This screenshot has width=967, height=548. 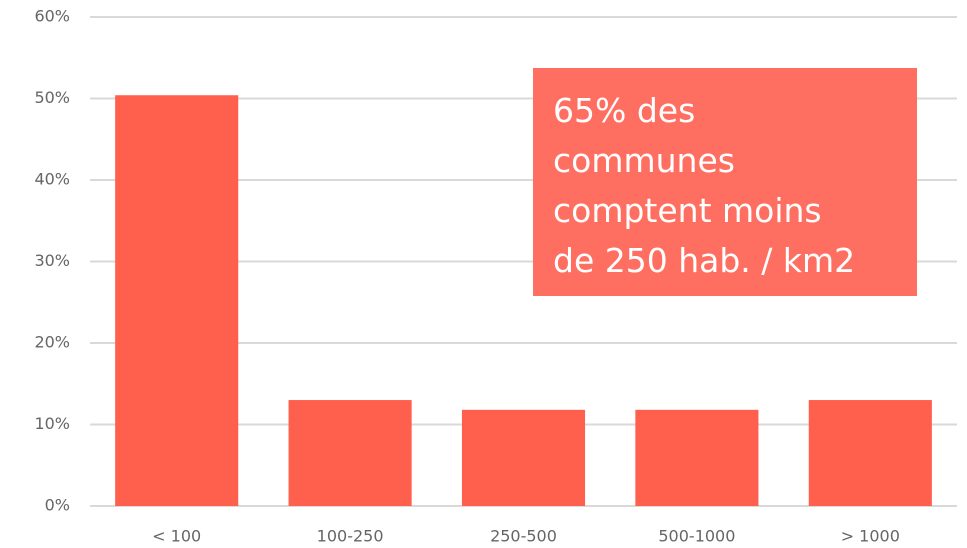 What do you see at coordinates (687, 210) in the screenshot?
I see `annotation-text: comptent moins` at bounding box center [687, 210].